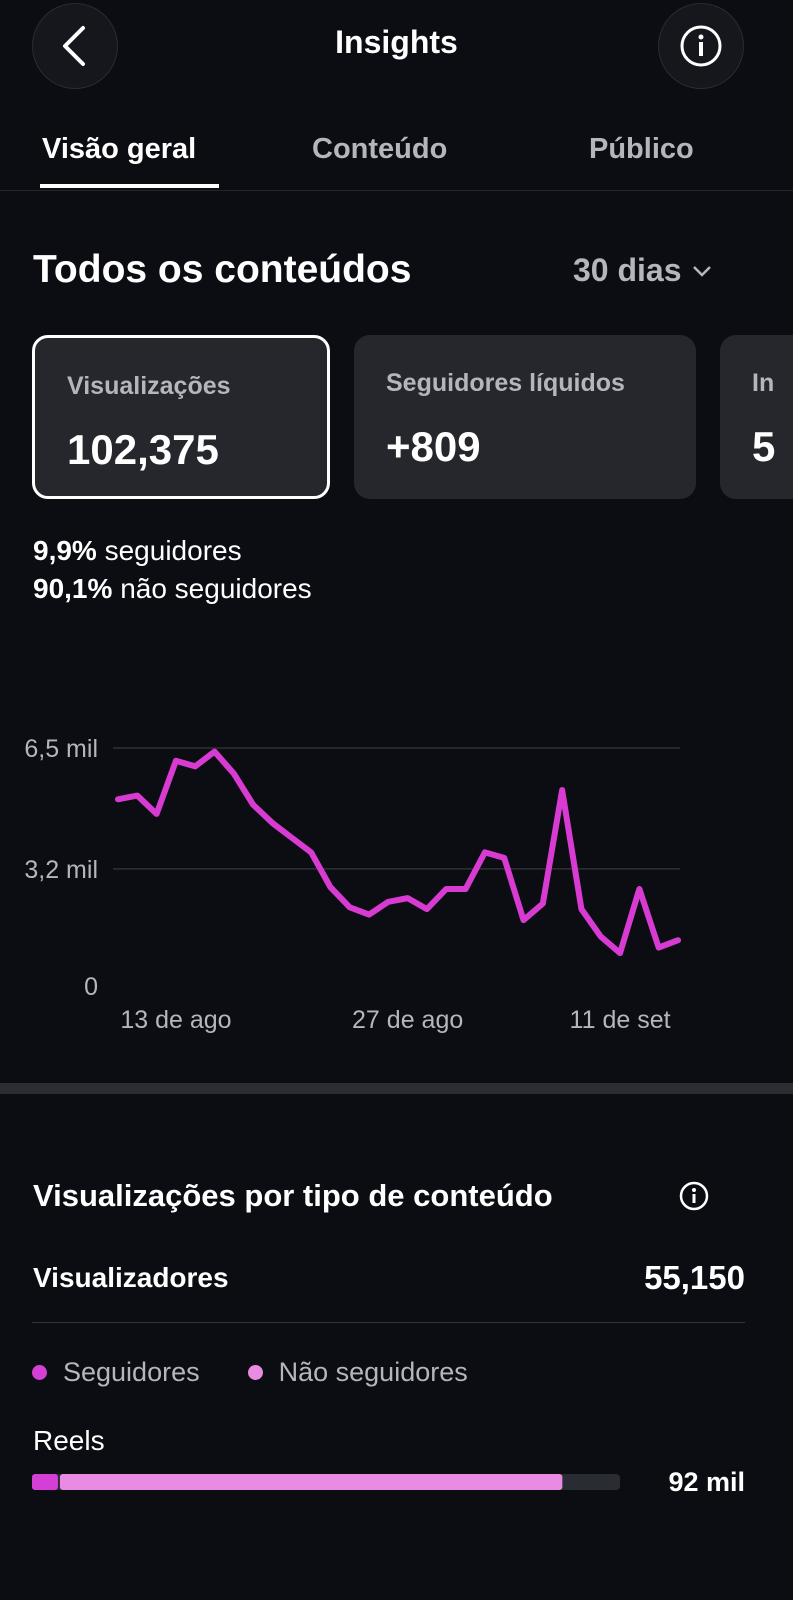 The image size is (793, 1600). What do you see at coordinates (396, 1088) in the screenshot?
I see `section-separator` at bounding box center [396, 1088].